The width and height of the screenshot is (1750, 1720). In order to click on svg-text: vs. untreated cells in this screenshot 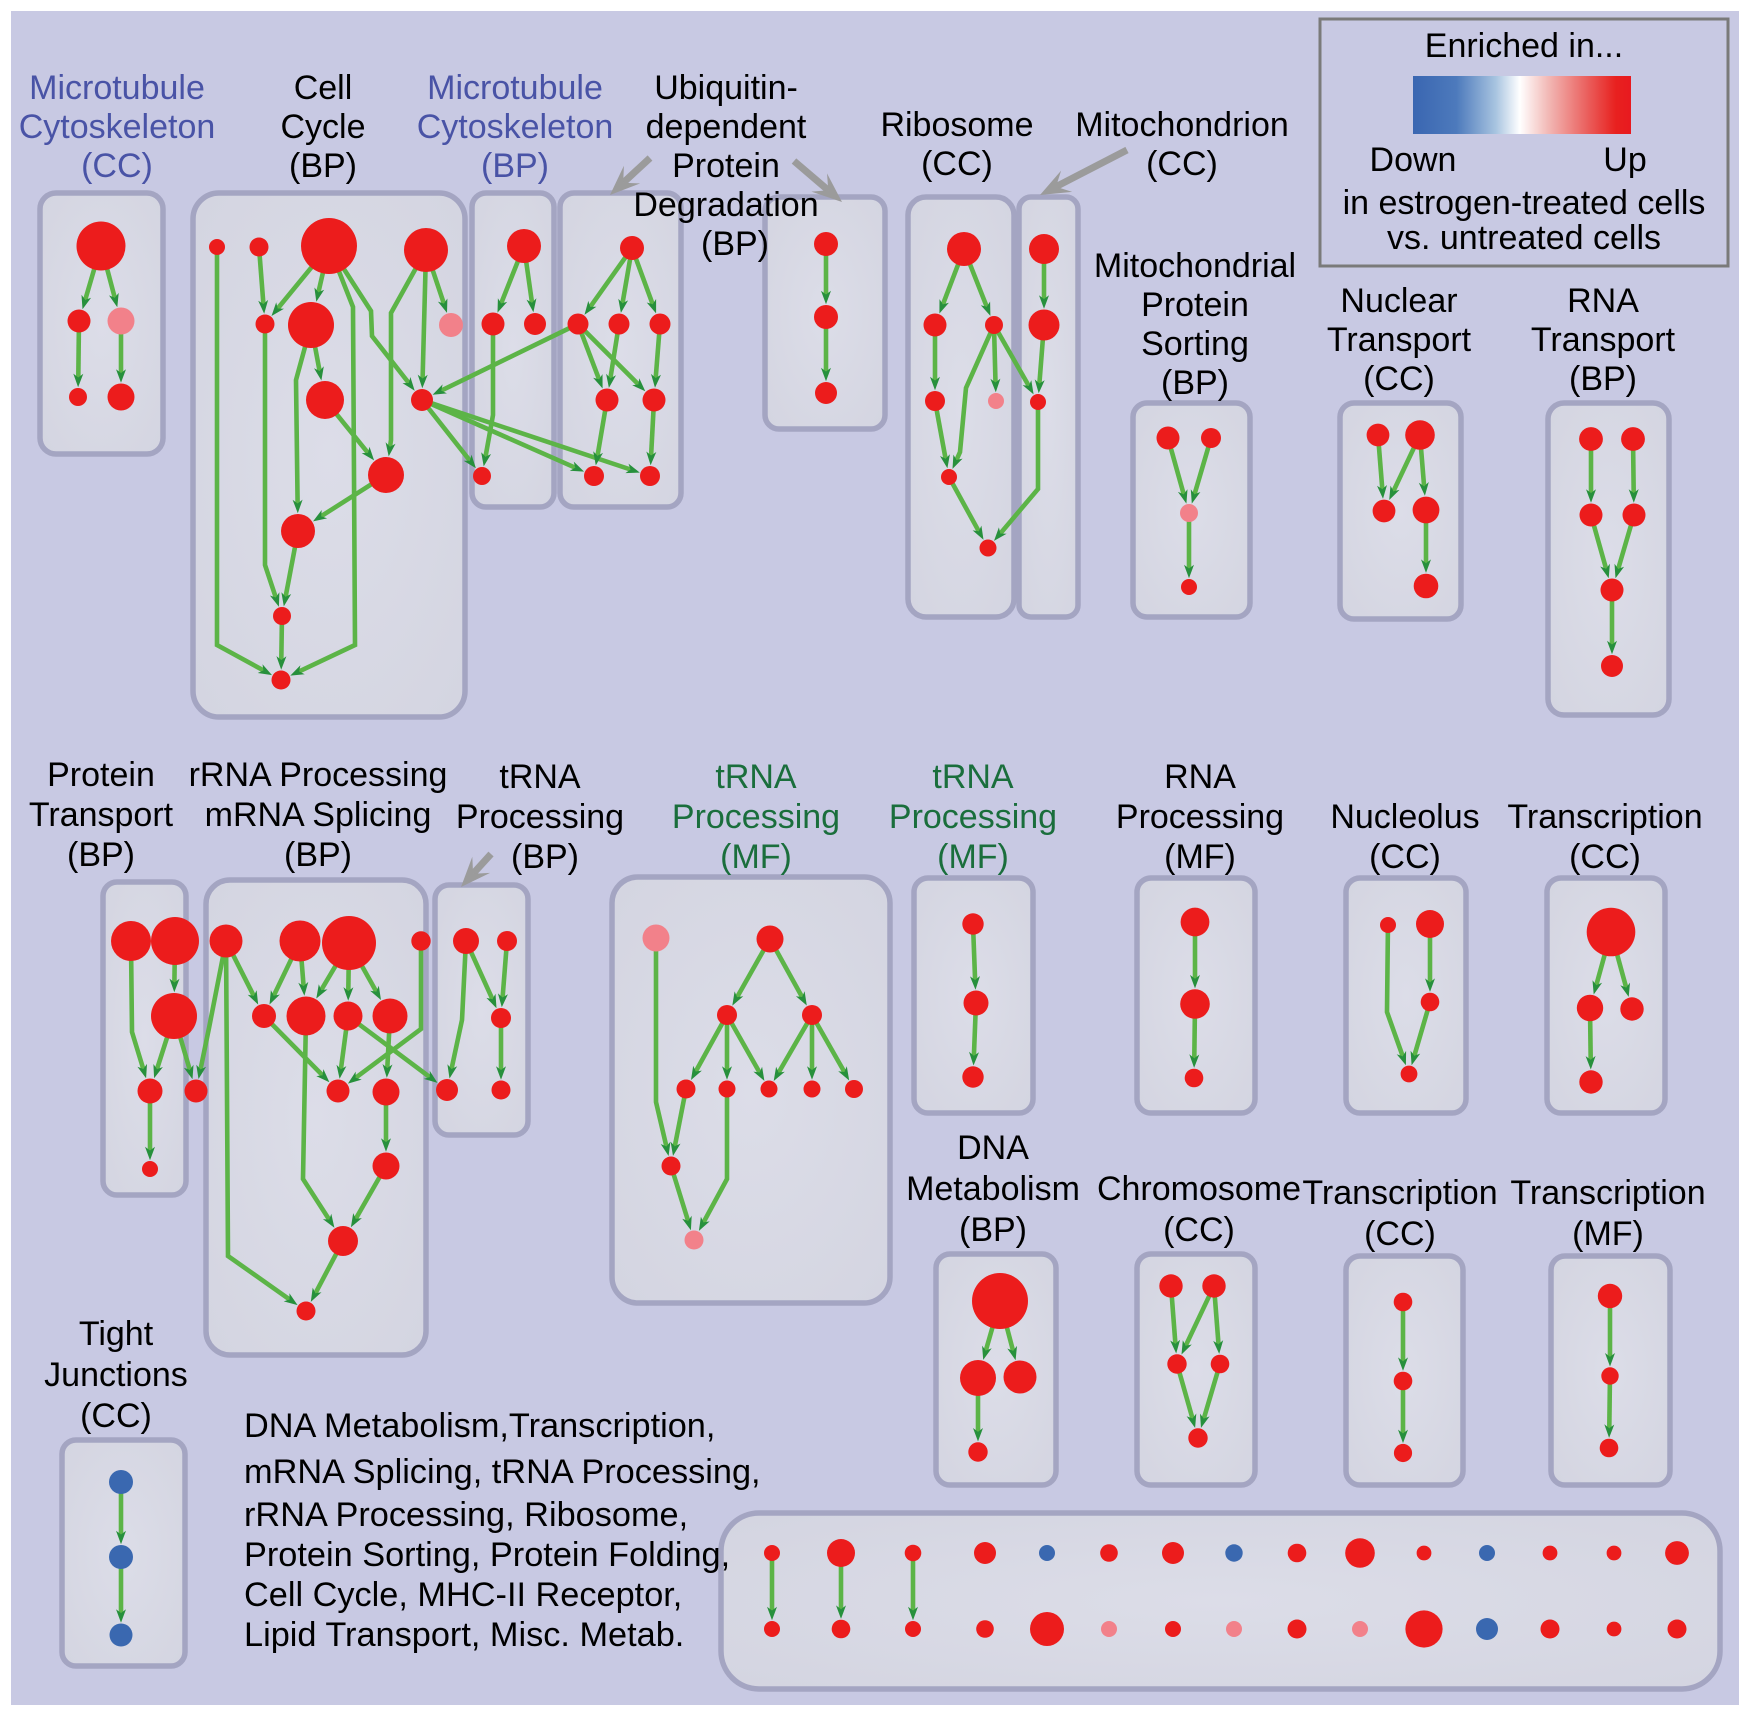, I will do `click(1524, 238)`.